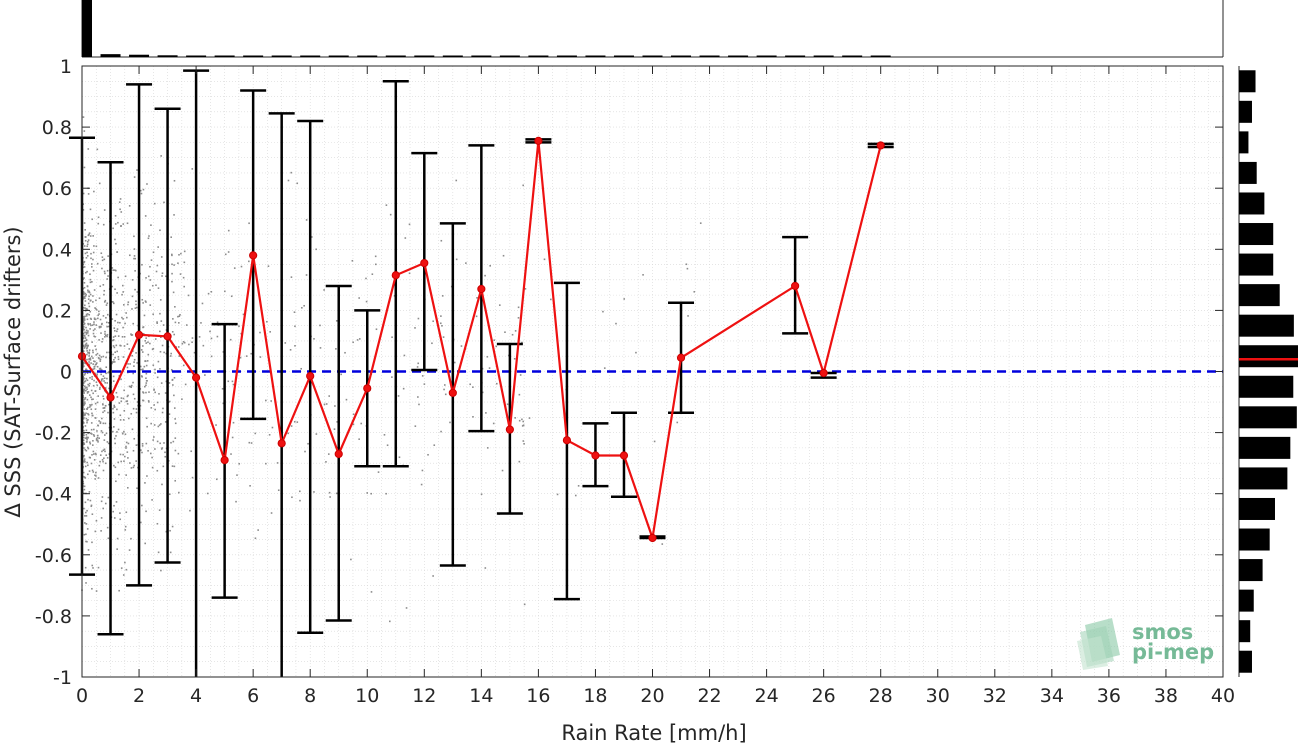 The width and height of the screenshot is (1299, 745). Describe the element at coordinates (1173, 652) in the screenshot. I see `logo-line2: pi-mep` at that location.